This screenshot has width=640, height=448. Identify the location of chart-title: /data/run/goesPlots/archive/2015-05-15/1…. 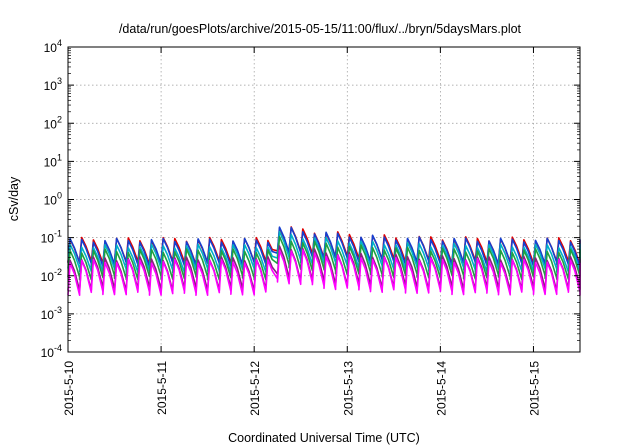
(320, 29).